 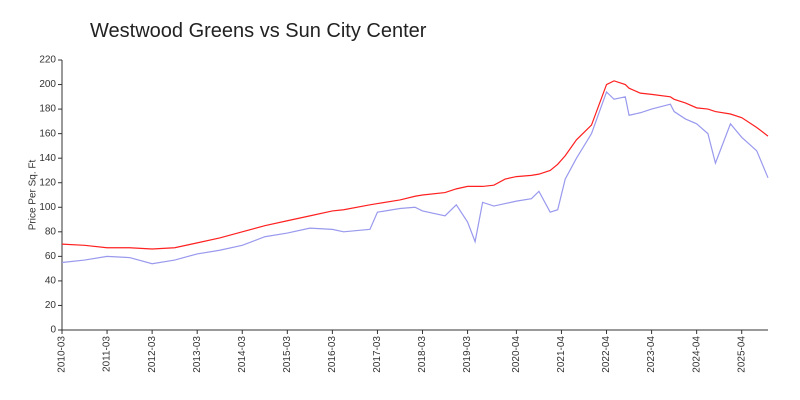 What do you see at coordinates (51, 231) in the screenshot?
I see `y-tick-label: 80` at bounding box center [51, 231].